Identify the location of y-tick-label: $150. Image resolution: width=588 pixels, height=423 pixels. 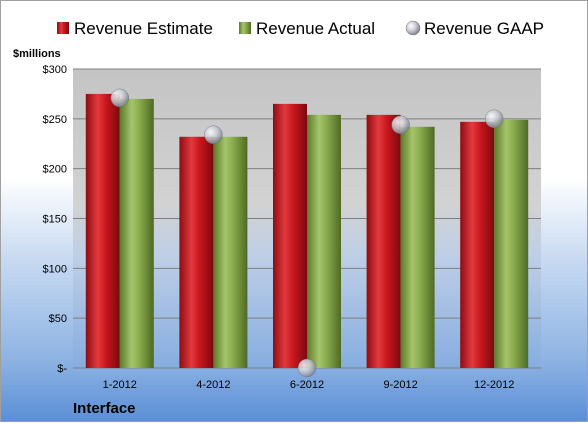
(55, 220).